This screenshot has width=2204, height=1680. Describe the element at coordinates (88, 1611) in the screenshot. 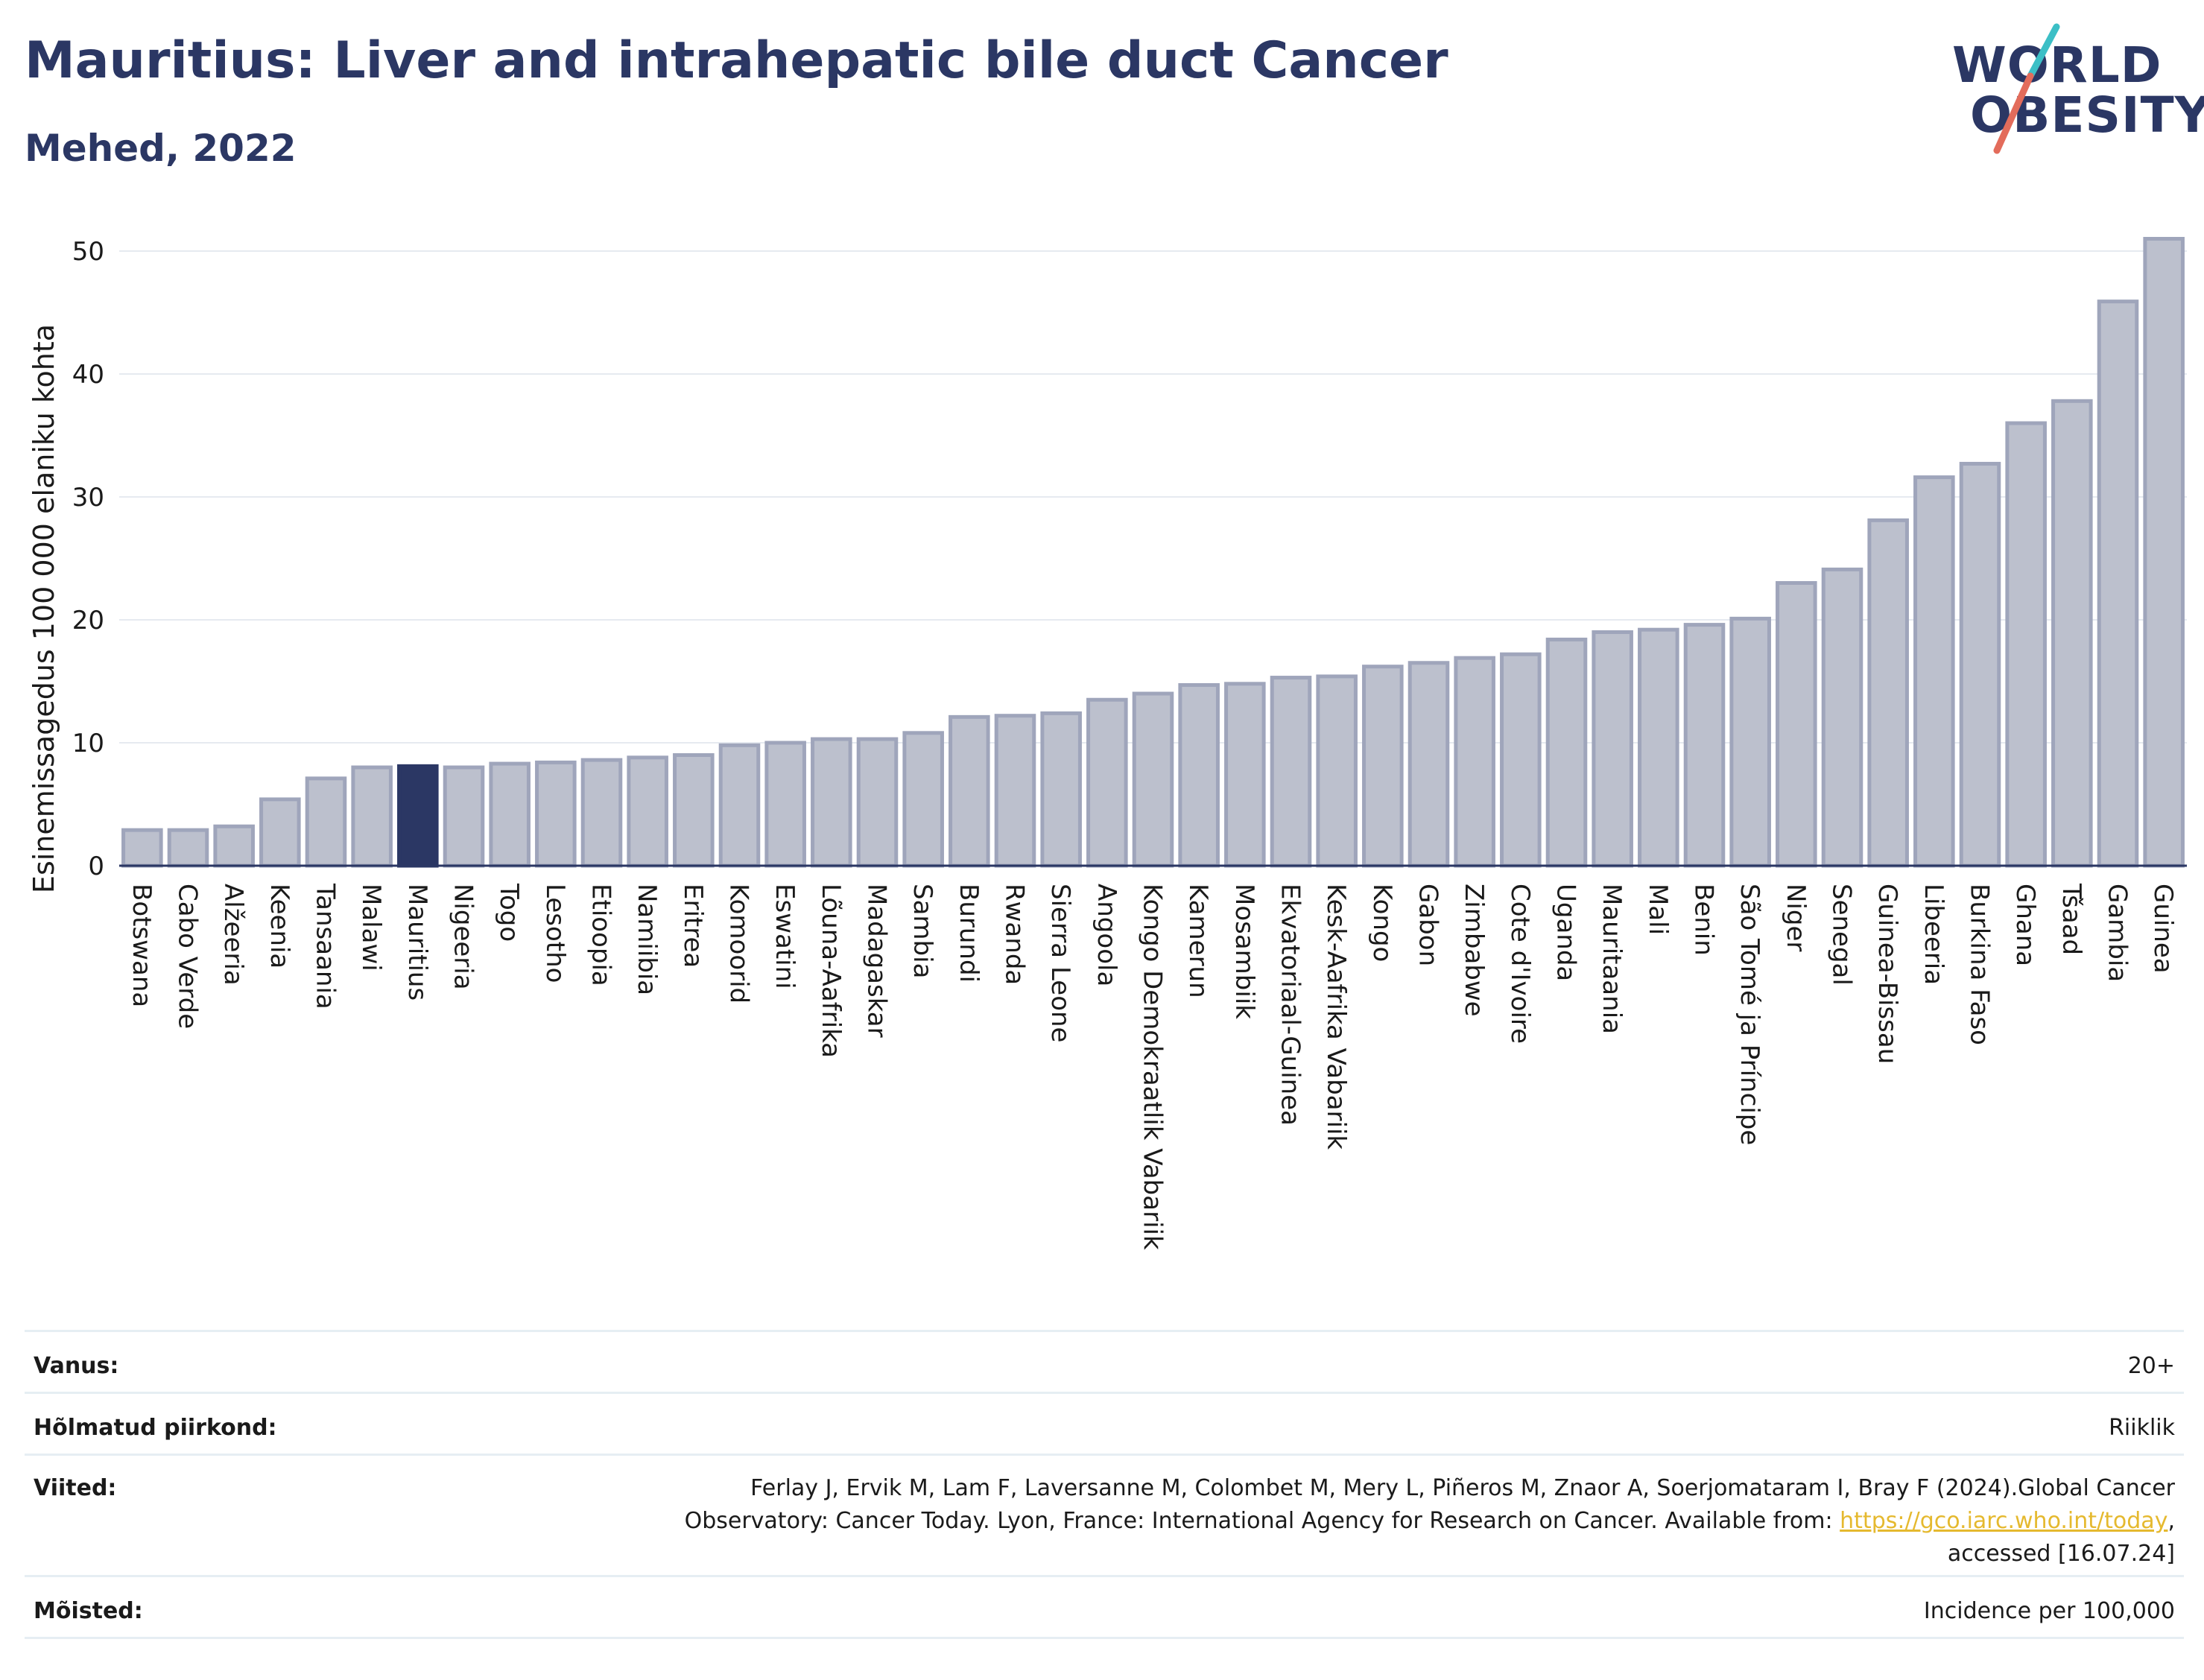

I see `meta-def-label: Mõisted:` at that location.